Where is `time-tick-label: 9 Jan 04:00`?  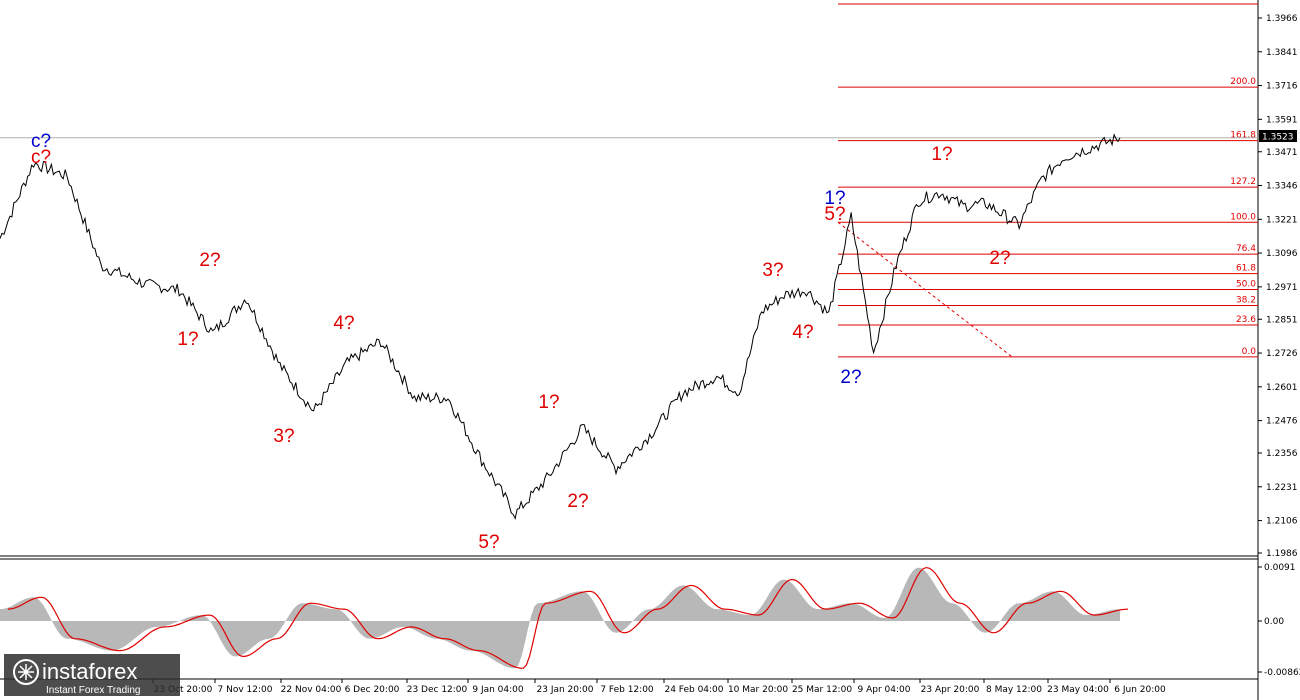
time-tick-label: 9 Jan 04:00 is located at coordinates (498, 690).